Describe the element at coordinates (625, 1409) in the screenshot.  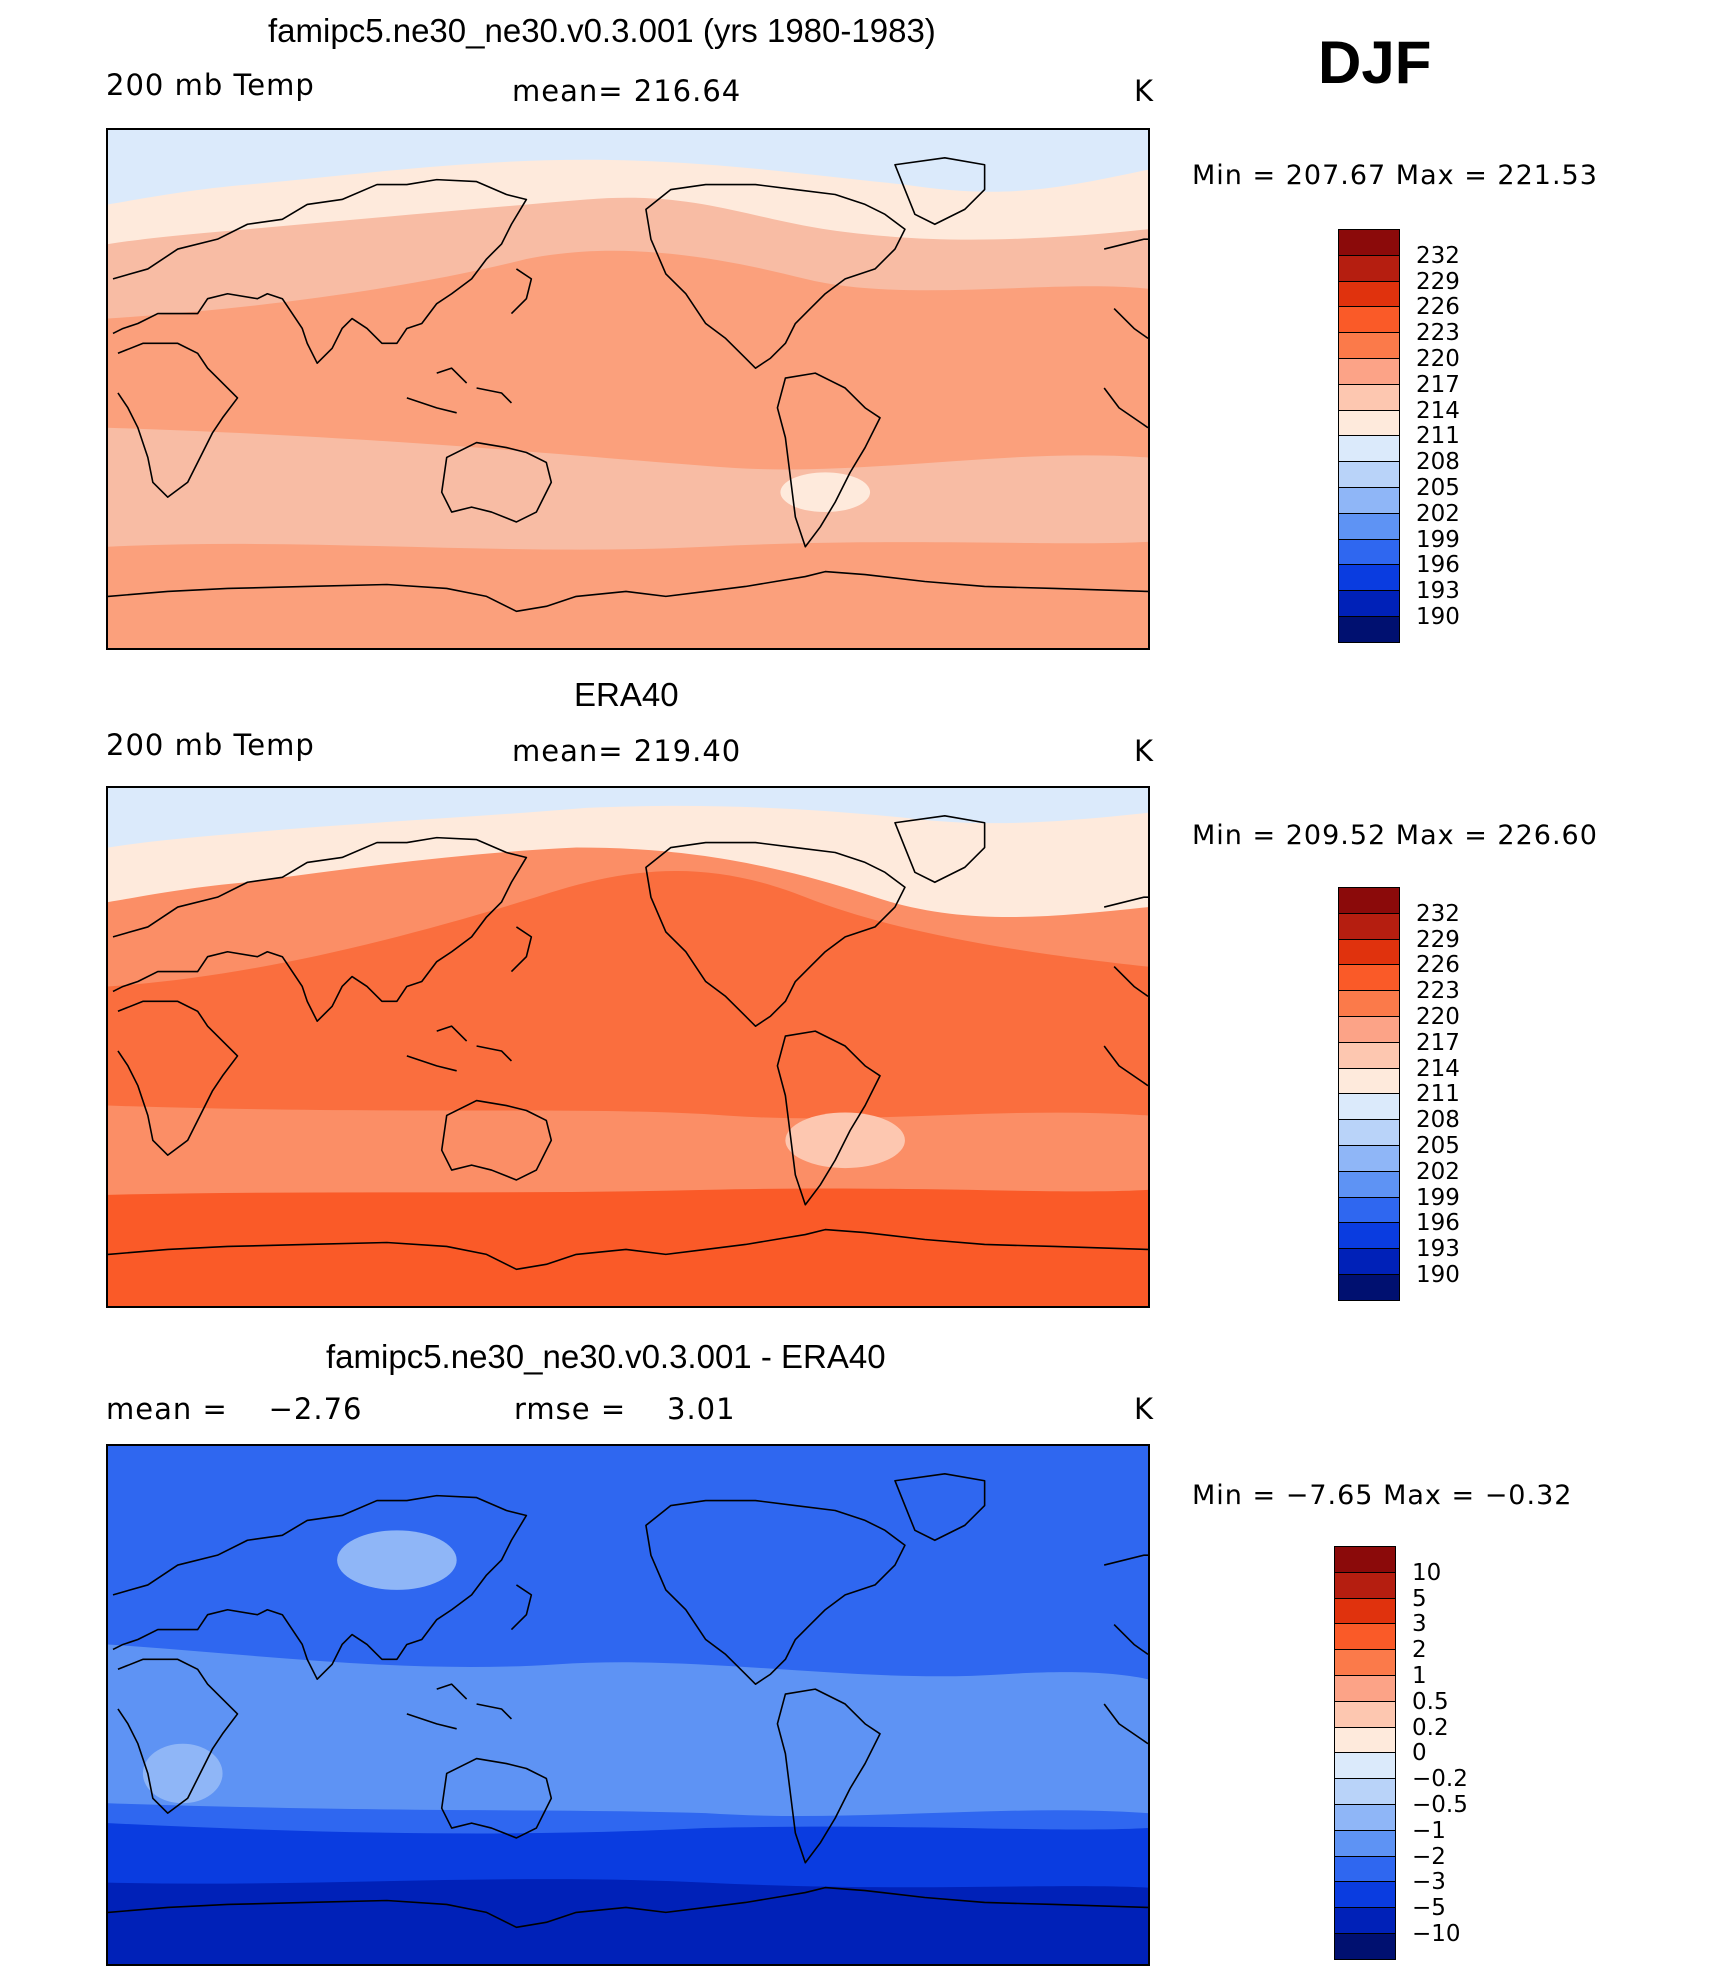
I see `rmse-label: rmse = 3.01` at that location.